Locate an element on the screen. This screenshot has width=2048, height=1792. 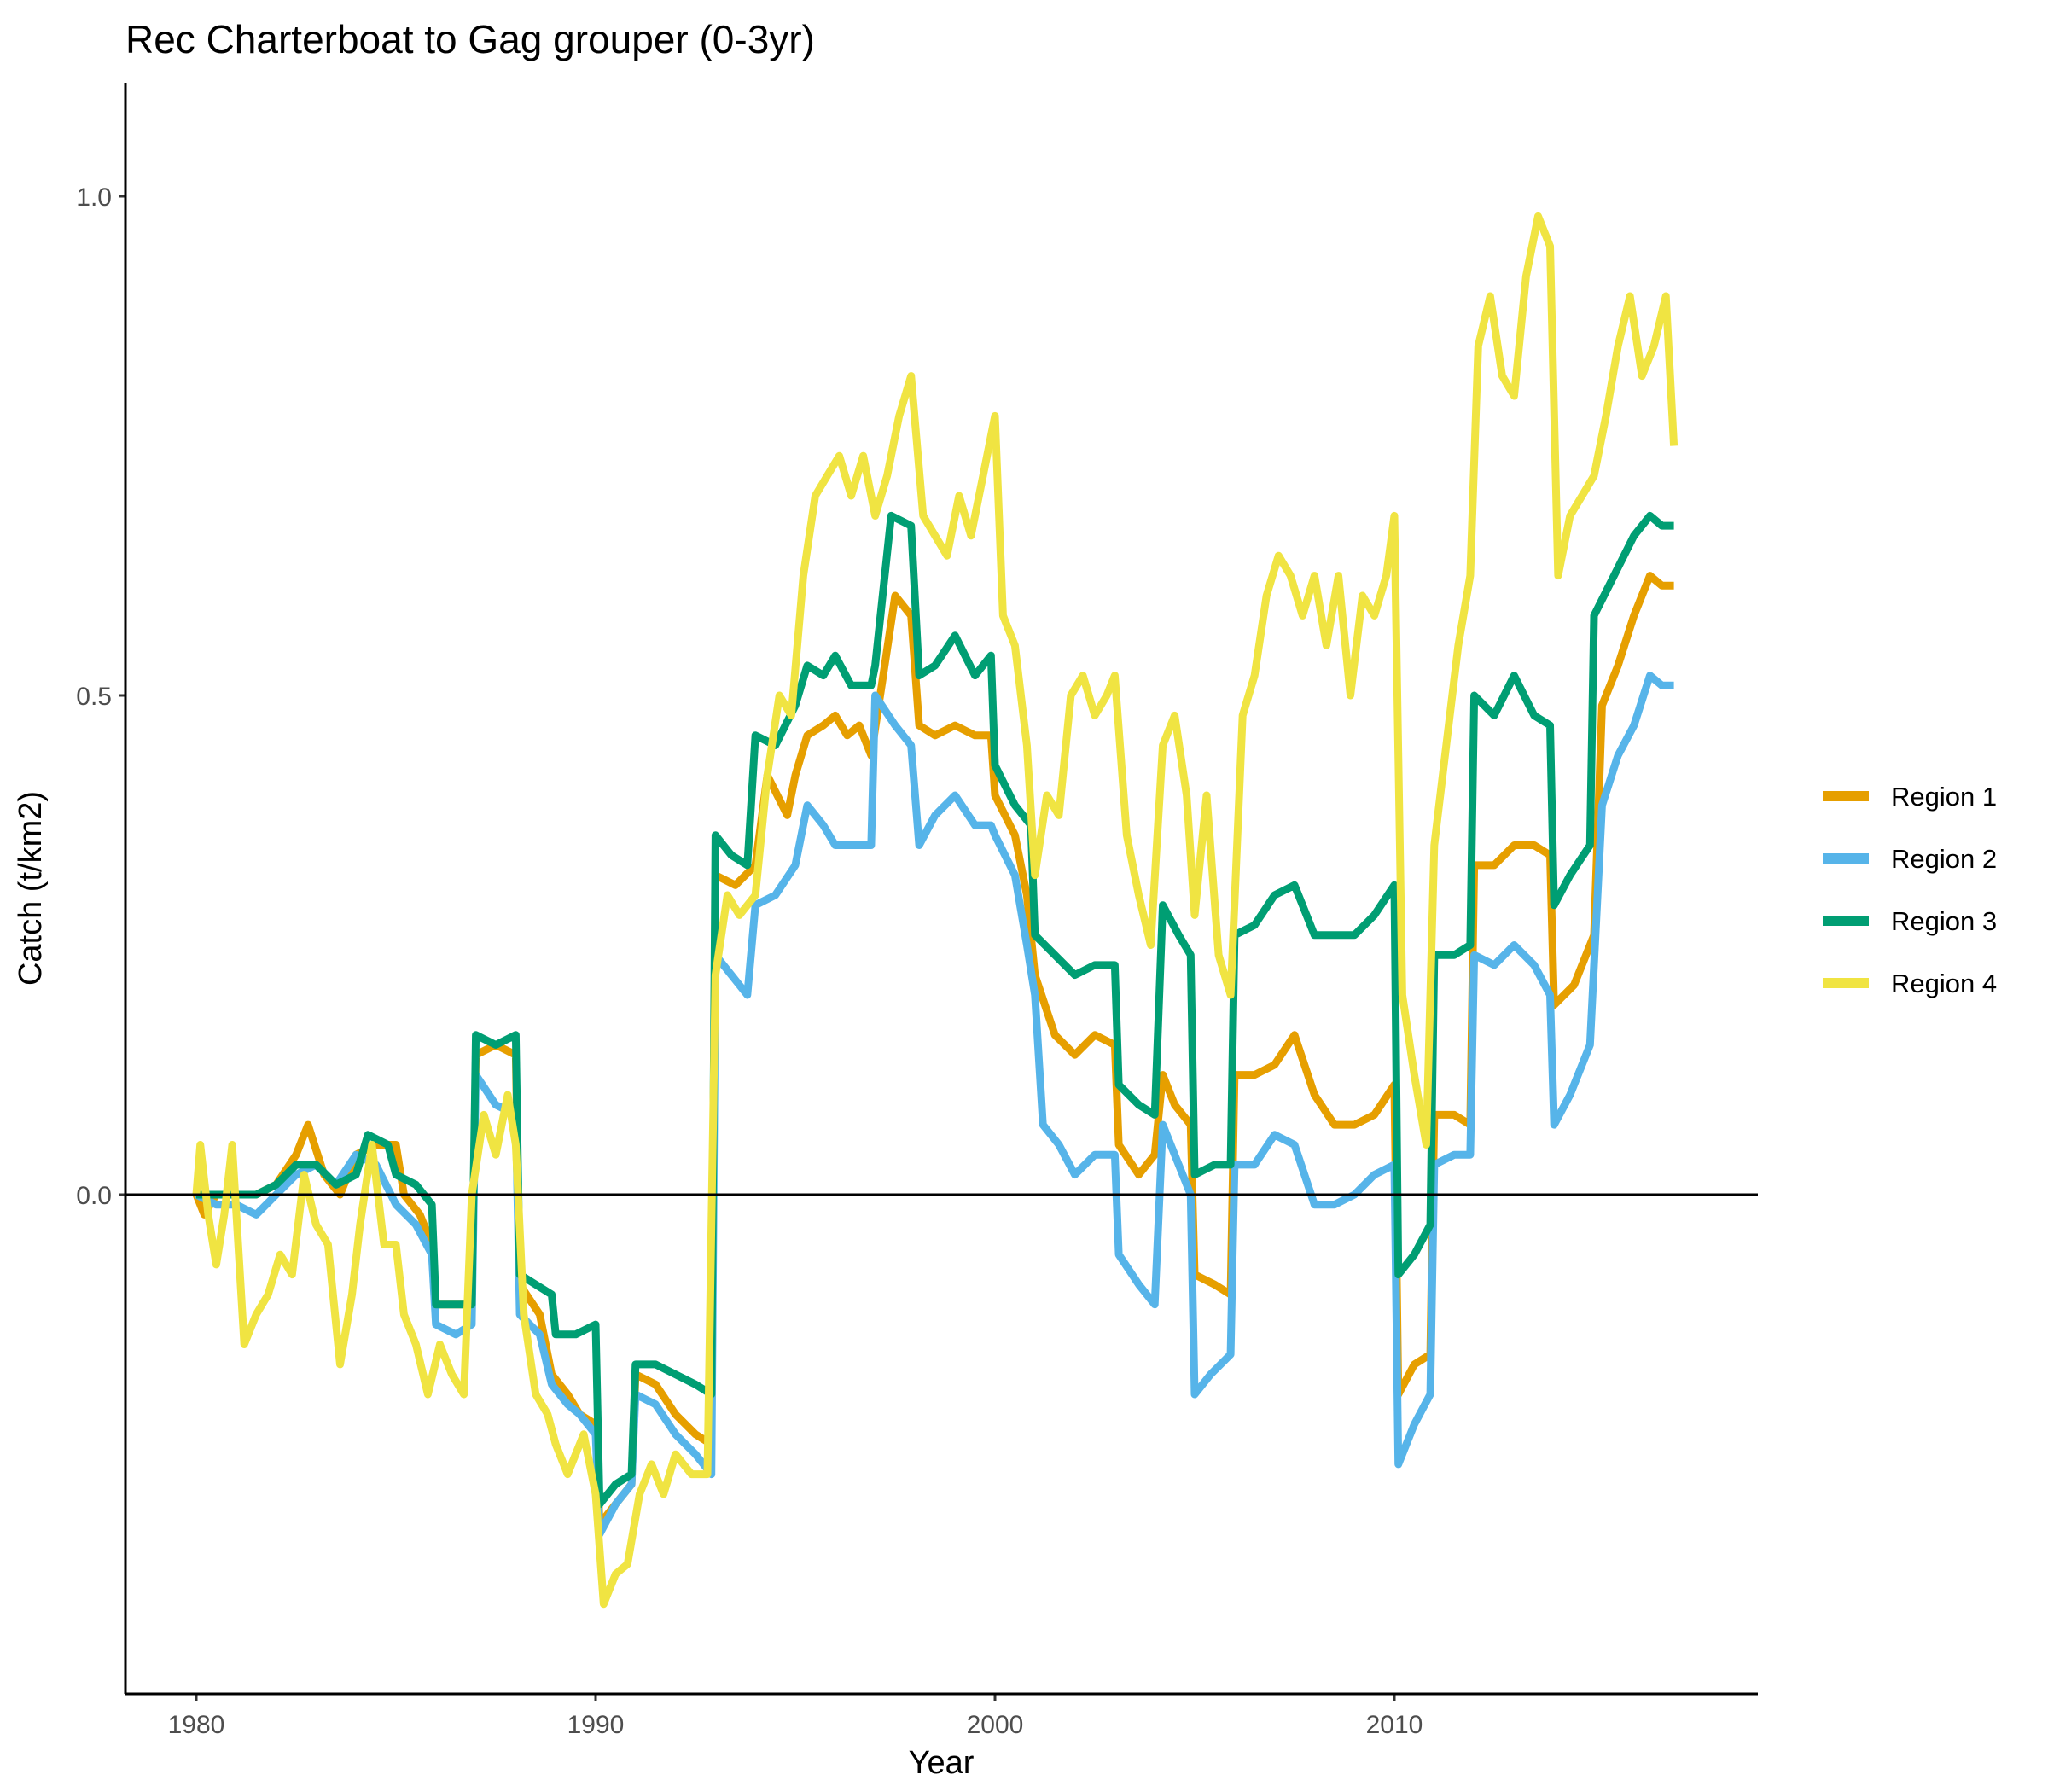
legend-label-region-2: Region 2 is located at coordinates (1944, 859).